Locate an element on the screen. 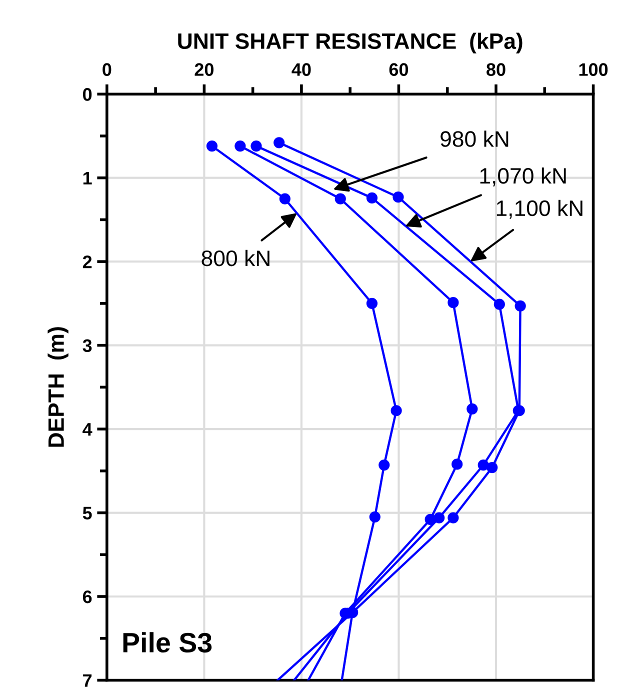  x-axis-title: UNIT SHAFT RESISTANCE (kPa) is located at coordinates (350, 43).